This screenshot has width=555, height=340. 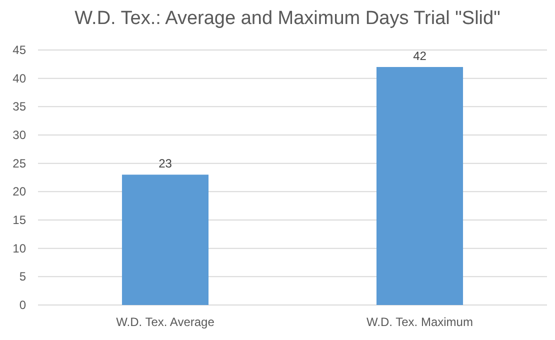 I want to click on y-tick-label: 35, so click(x=19, y=107).